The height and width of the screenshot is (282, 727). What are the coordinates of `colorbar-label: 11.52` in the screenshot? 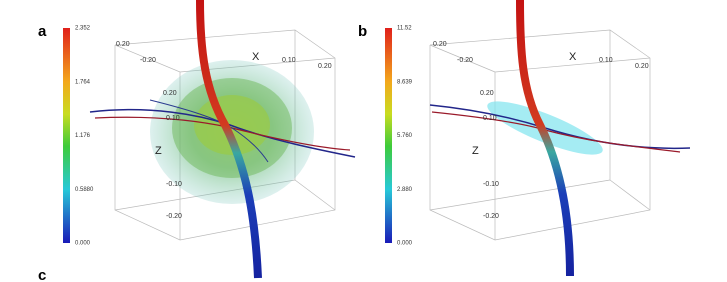 It's located at (404, 29).